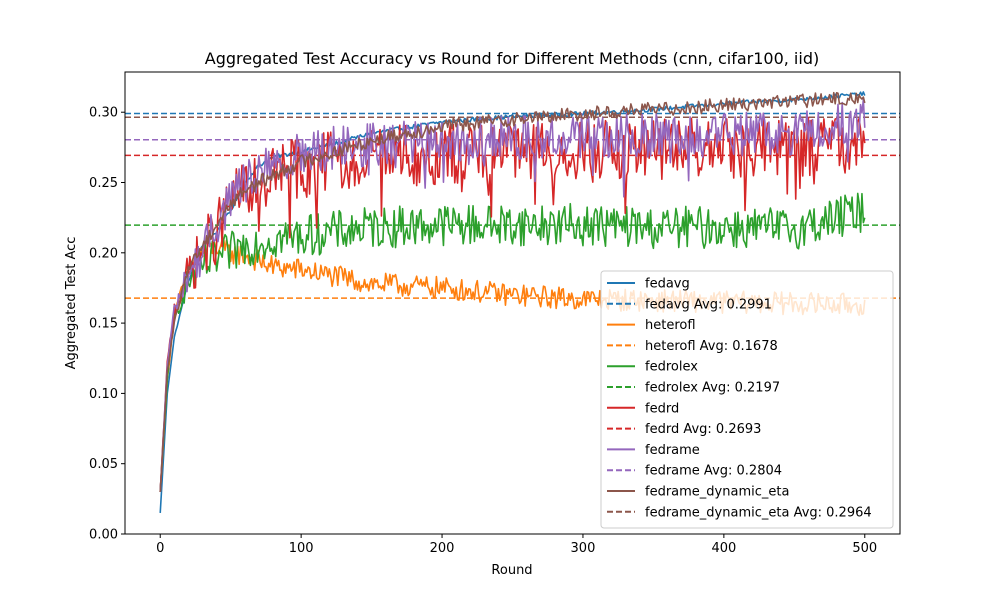 The image size is (1000, 600). Describe the element at coordinates (103, 113) in the screenshot. I see `y-tick-label: 0.30` at that location.